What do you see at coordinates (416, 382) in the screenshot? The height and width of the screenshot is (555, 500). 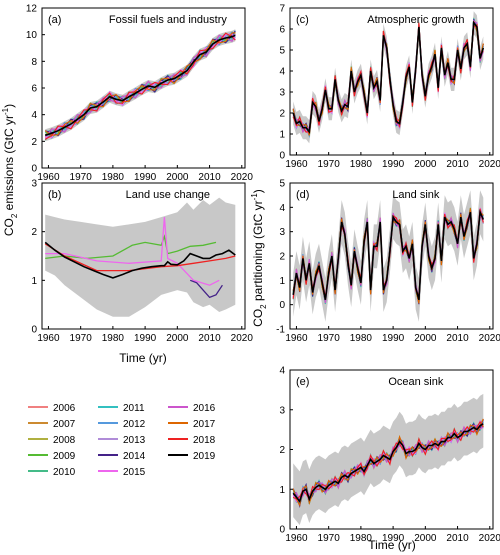 I see `panel-title: Ocean sink` at bounding box center [416, 382].